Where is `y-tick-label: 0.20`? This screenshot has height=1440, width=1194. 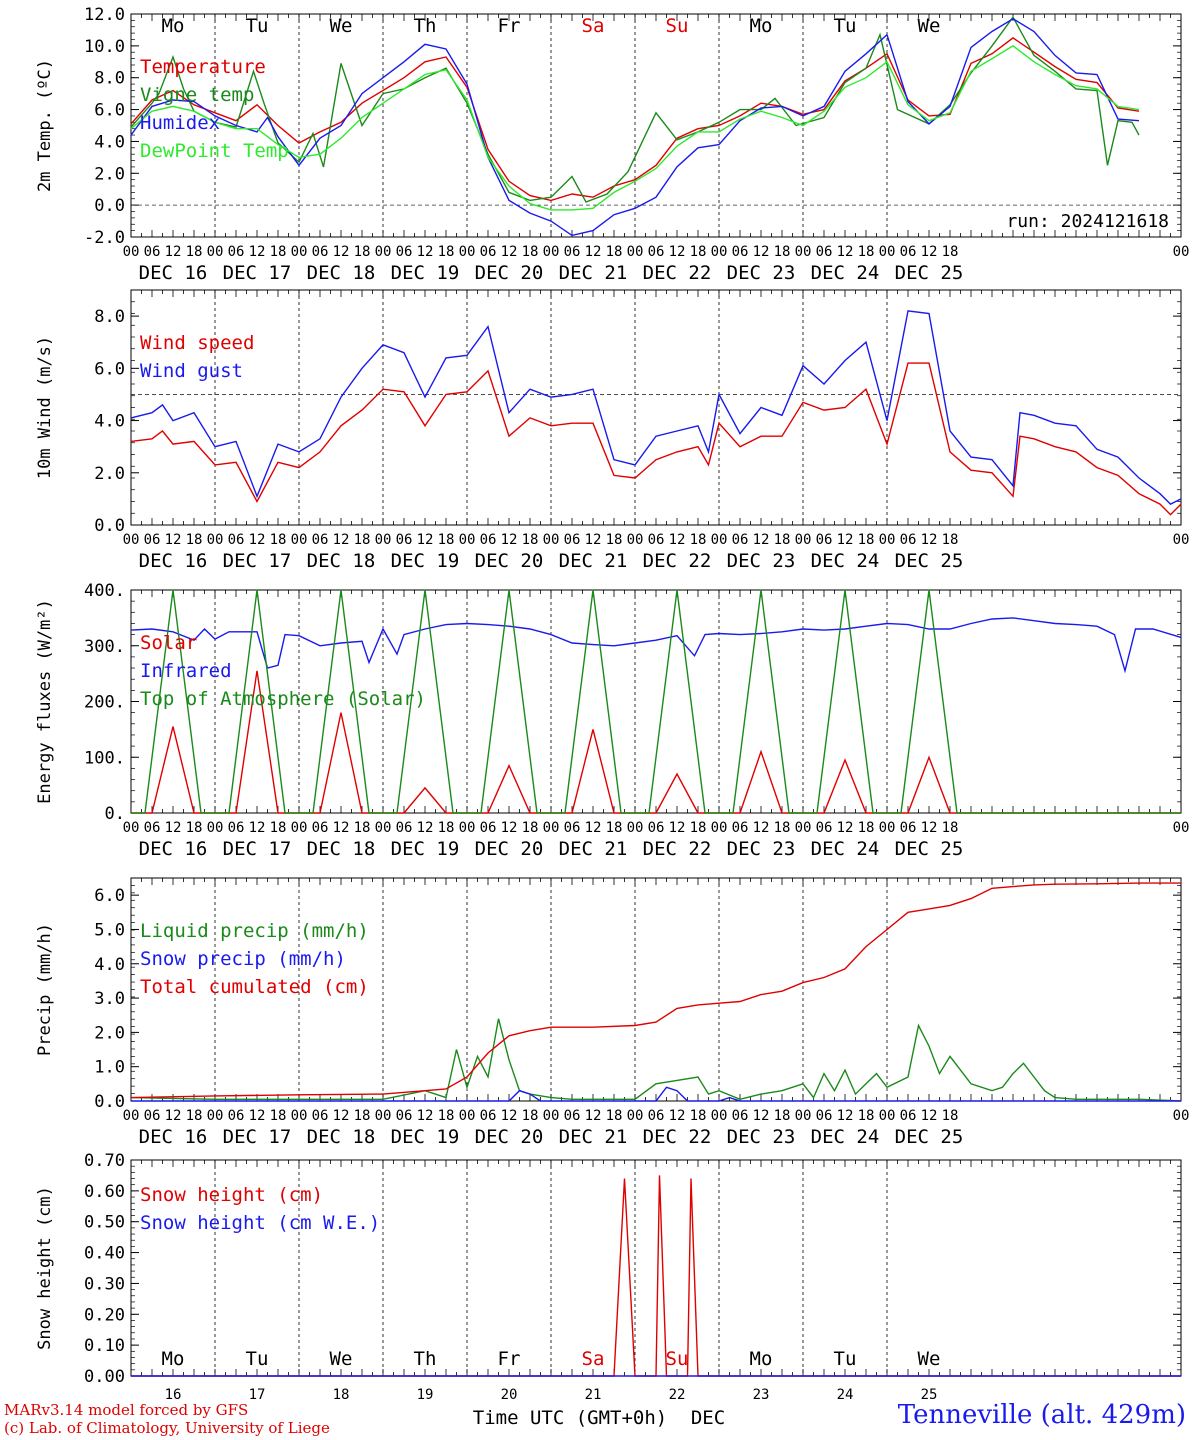 y-tick-label: 0.20 is located at coordinates (104, 1315).